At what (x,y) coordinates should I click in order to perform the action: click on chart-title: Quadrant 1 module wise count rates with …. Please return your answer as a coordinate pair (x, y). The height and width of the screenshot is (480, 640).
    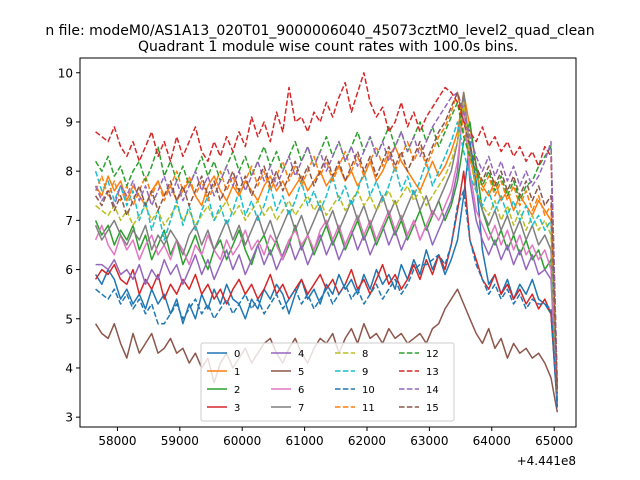
    Looking at the image, I should click on (328, 47).